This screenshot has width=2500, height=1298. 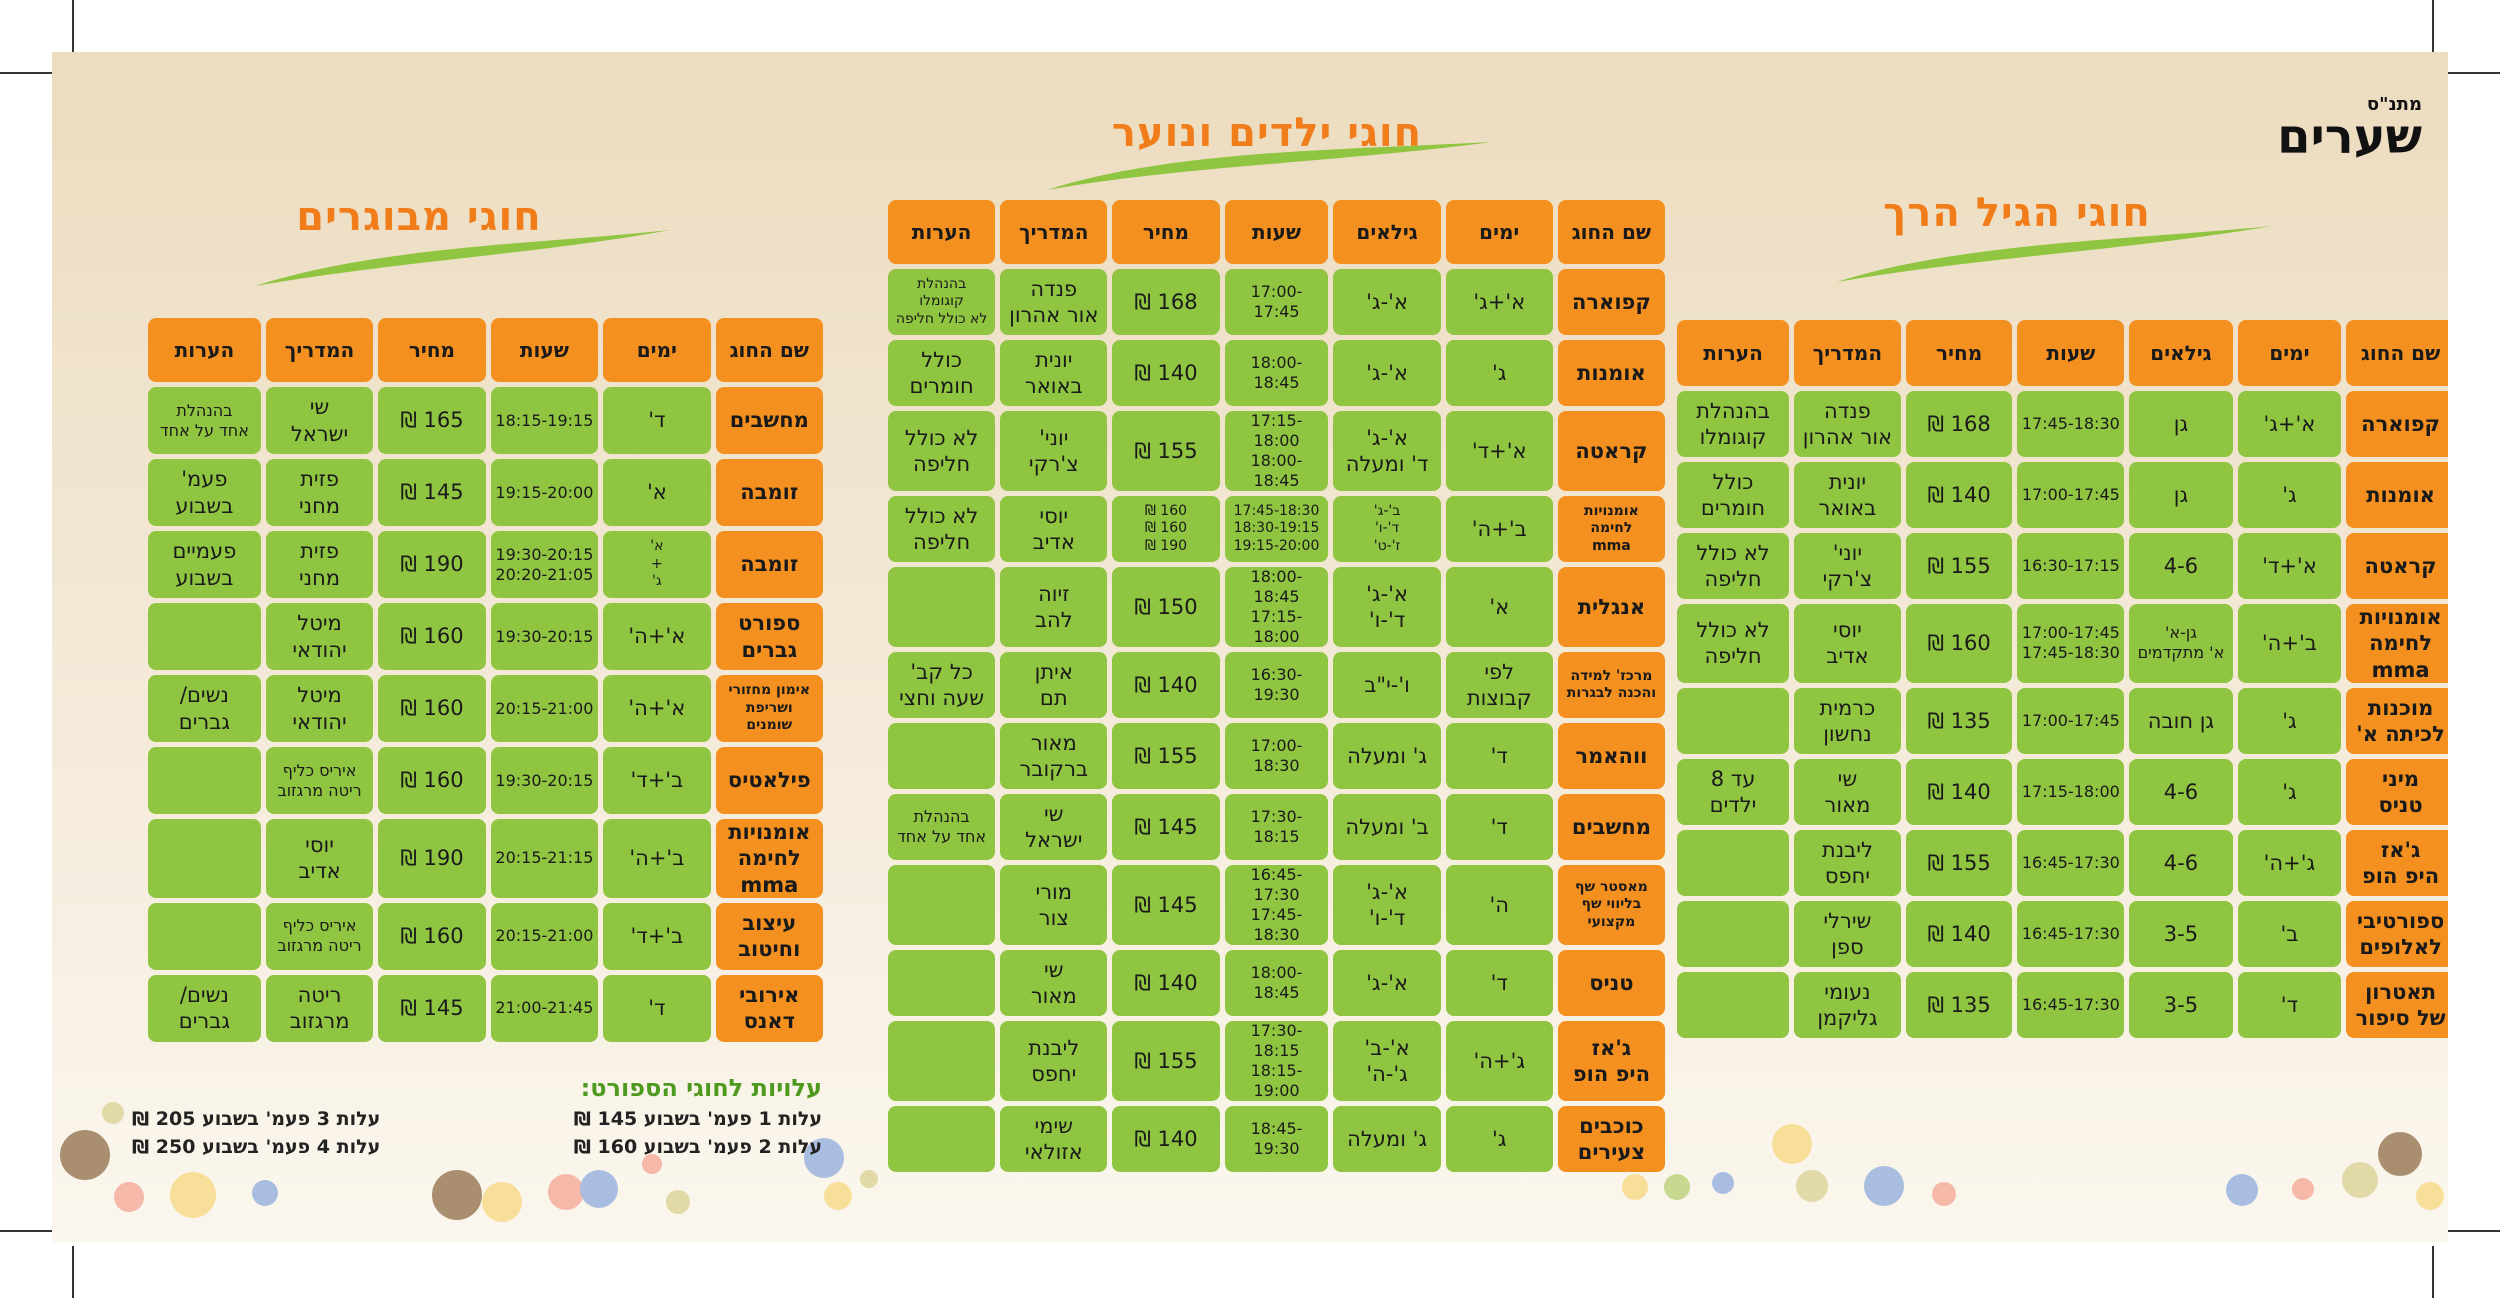 What do you see at coordinates (1847, 720) in the screenshot?
I see `cell-instructor: כרמית נחשון` at bounding box center [1847, 720].